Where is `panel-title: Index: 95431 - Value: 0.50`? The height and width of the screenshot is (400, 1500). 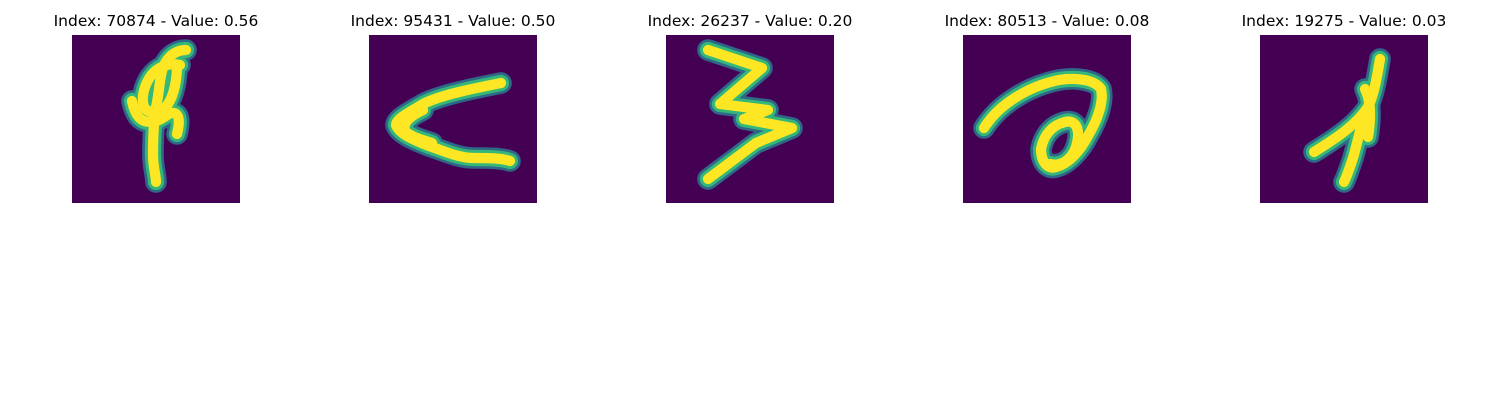
panel-title: Index: 95431 - Value: 0.50 is located at coordinates (453, 21).